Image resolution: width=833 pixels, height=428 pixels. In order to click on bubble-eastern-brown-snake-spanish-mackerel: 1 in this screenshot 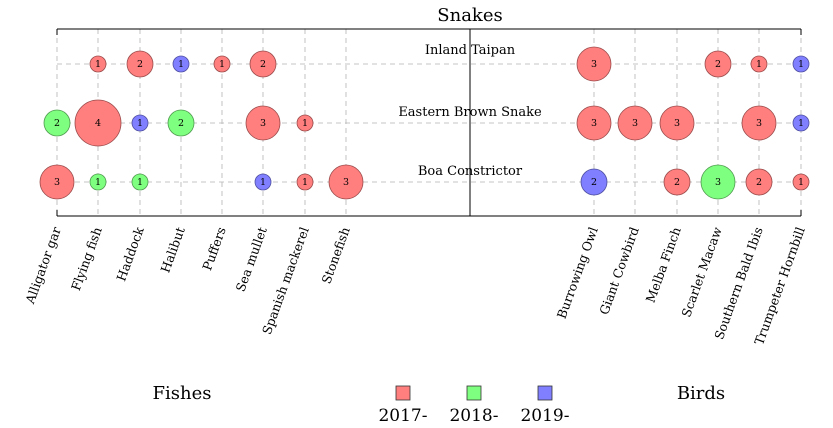, I will do `click(305, 123)`.